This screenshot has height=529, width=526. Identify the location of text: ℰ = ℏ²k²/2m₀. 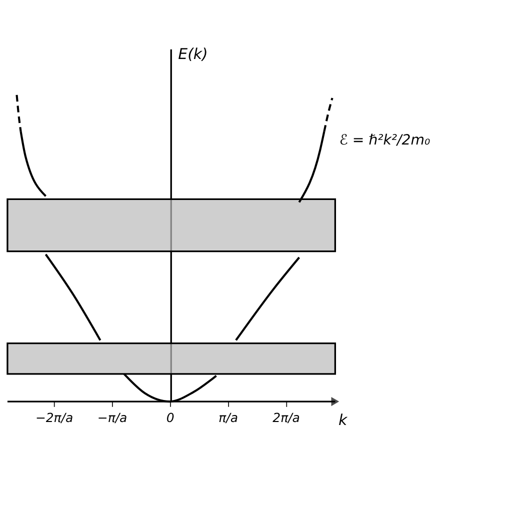
(384, 140).